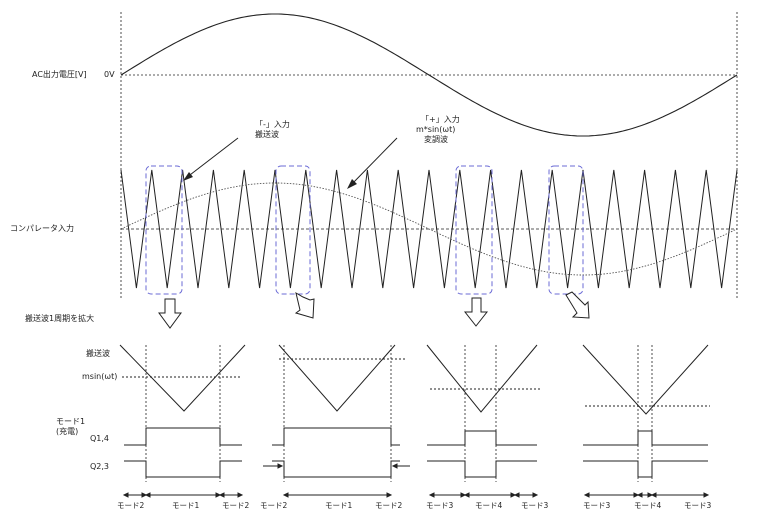 The image size is (768, 526). Describe the element at coordinates (42, 228) in the screenshot. I see `comparator-input-label: コンパレータ入力` at that location.